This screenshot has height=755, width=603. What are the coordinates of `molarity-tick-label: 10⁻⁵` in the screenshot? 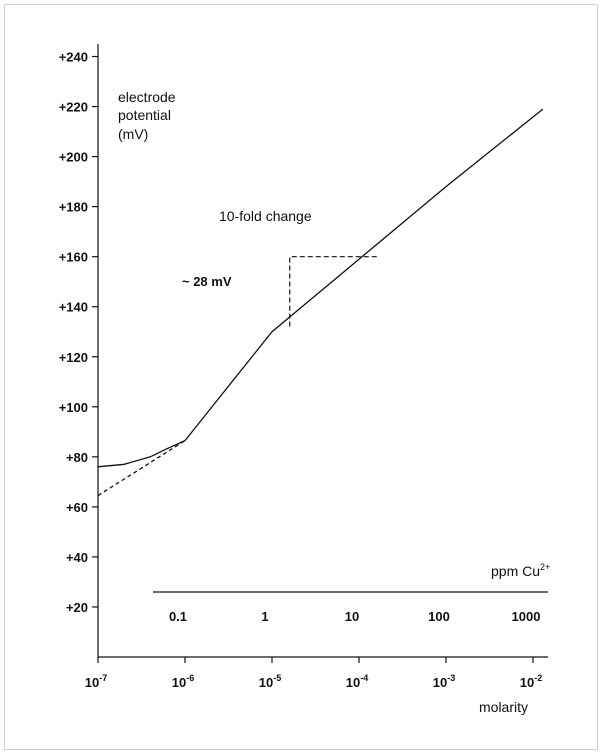 It's located at (270, 681).